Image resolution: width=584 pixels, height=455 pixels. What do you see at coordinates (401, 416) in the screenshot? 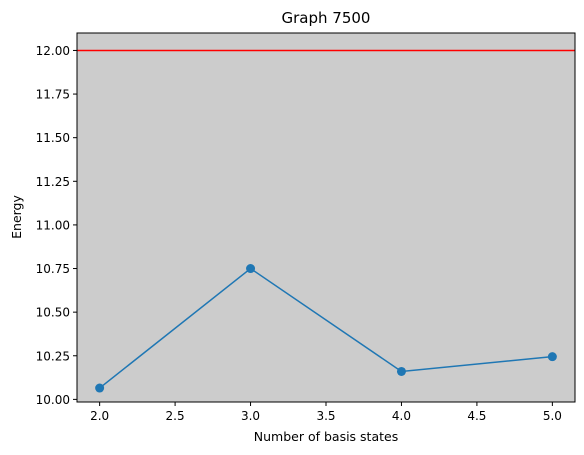
I see `x-tick-label: 4.0` at bounding box center [401, 416].